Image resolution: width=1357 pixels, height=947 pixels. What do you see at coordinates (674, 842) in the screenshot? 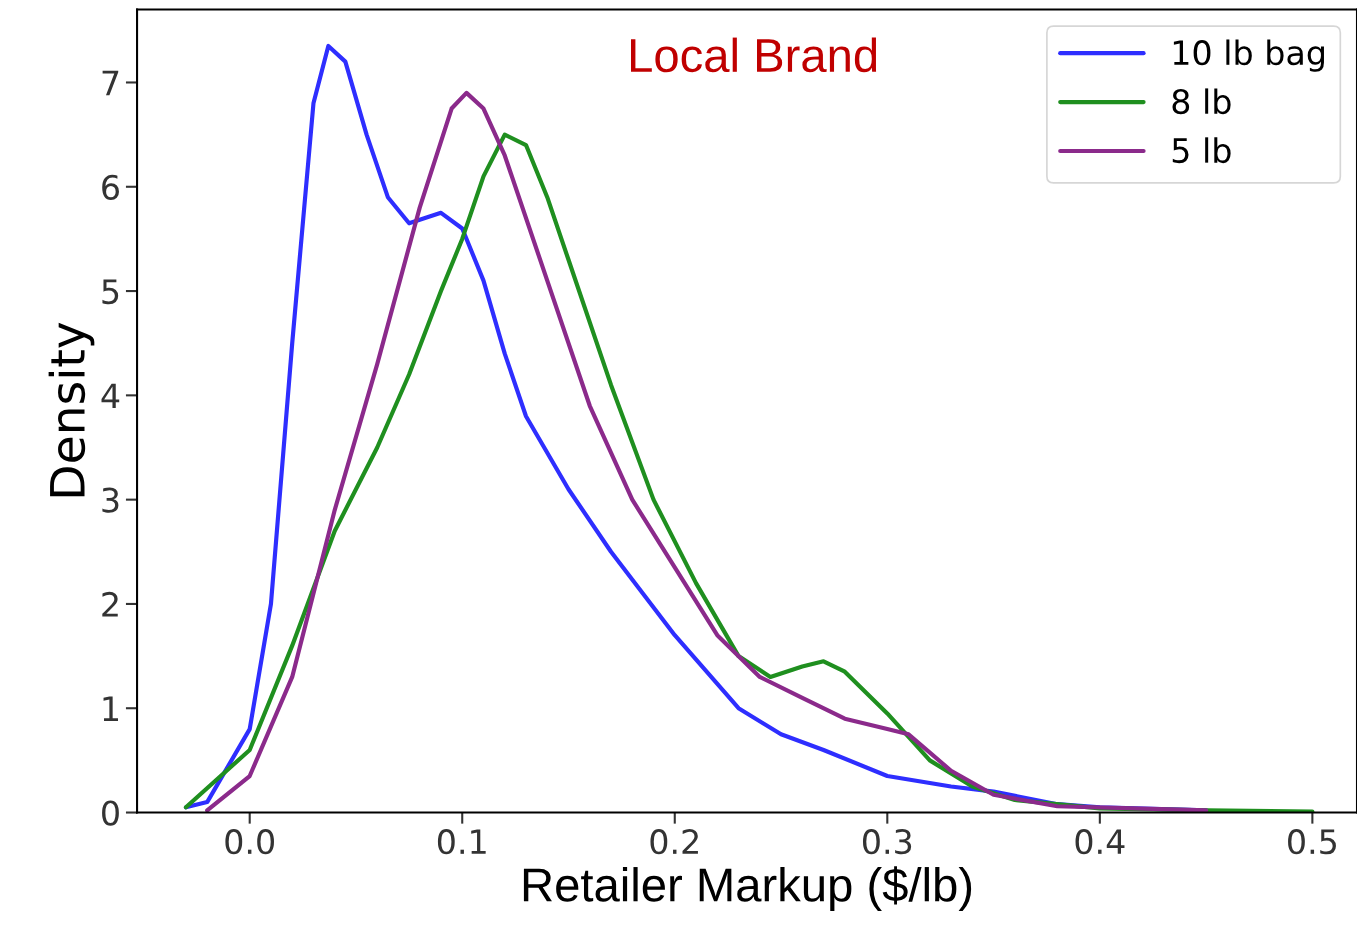
I see `x-tick-label: 0.2` at bounding box center [674, 842].